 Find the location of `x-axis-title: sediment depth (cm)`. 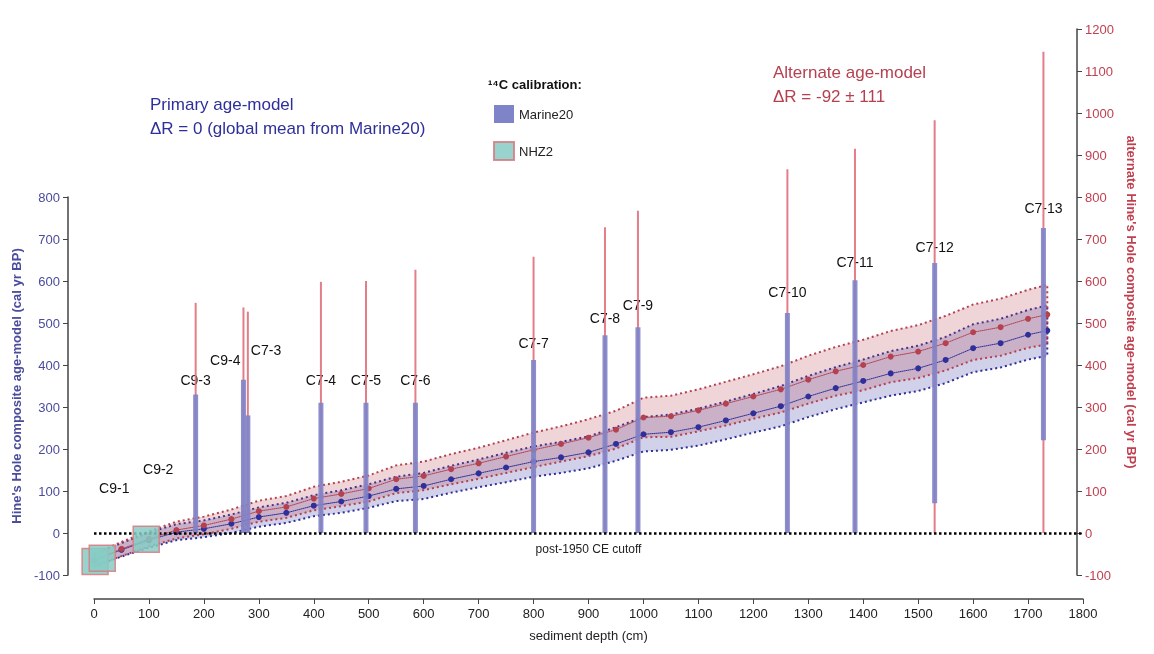

x-axis-title: sediment depth (cm) is located at coordinates (588, 635).